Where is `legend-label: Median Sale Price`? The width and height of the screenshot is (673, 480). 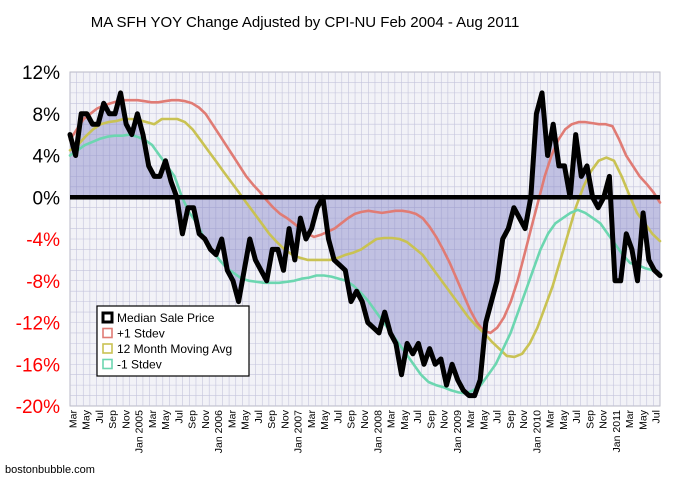 legend-label: Median Sale Price is located at coordinates (166, 318).